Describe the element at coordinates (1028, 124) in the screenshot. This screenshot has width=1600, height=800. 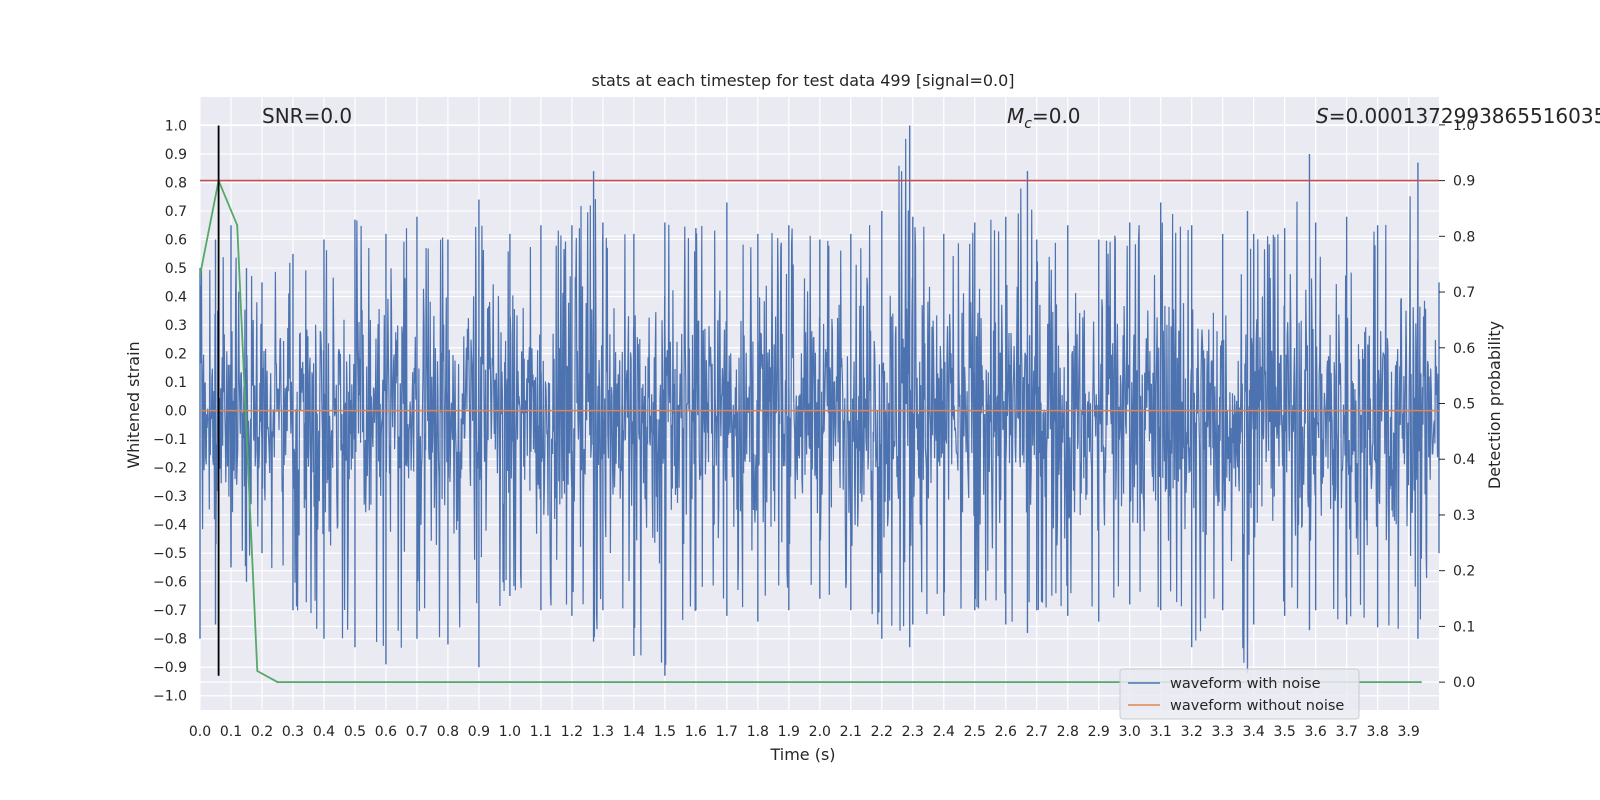
I see `chirp-mass-subscript: c` at that location.